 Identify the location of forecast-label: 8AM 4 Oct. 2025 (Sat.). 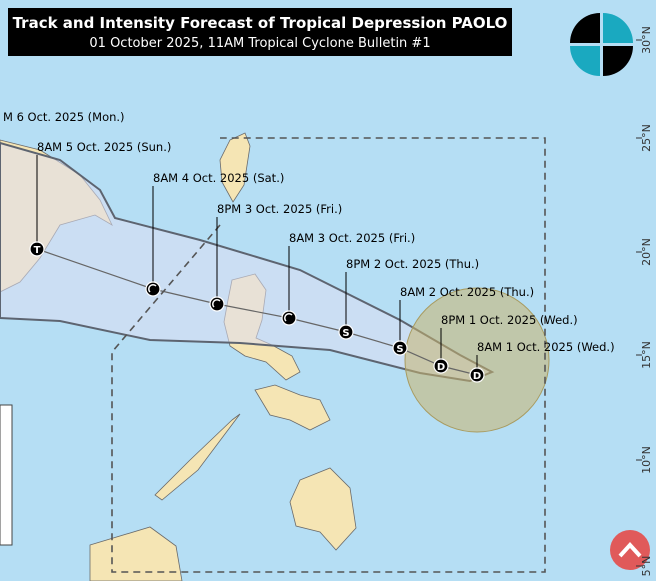
(218, 178).